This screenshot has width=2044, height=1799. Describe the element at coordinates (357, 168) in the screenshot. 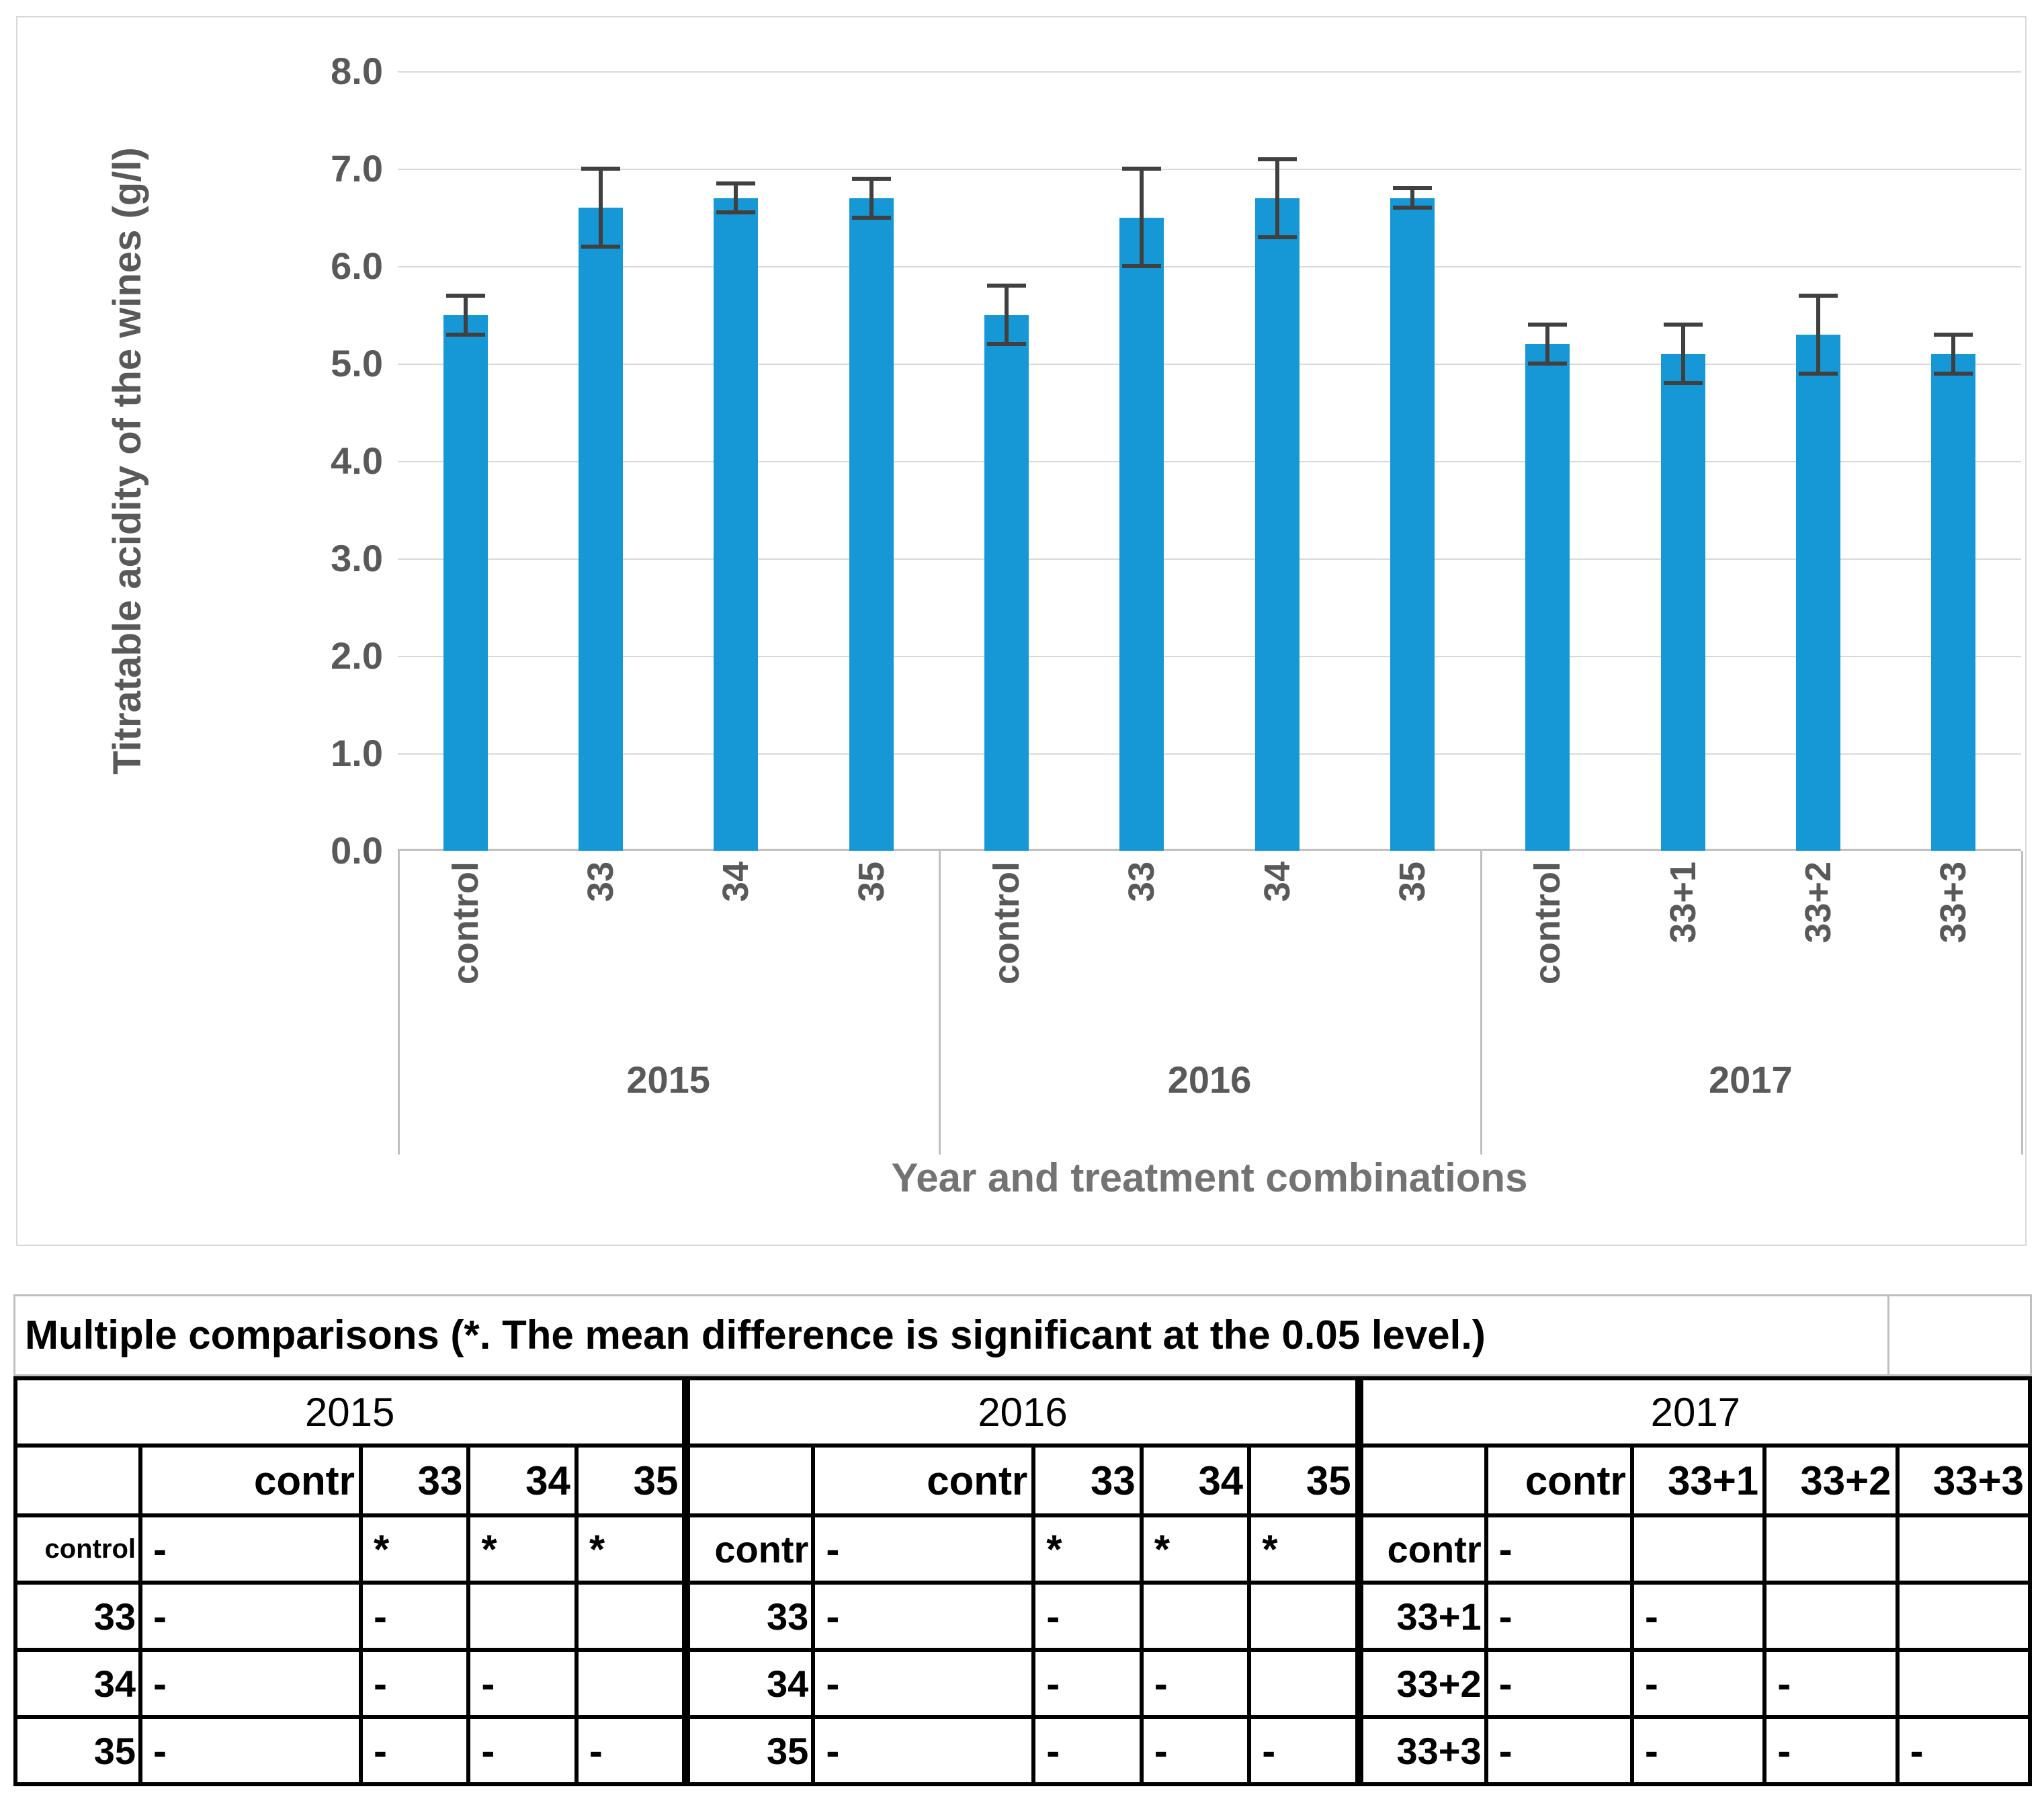

I see `y-tick-label: 7.0` at that location.